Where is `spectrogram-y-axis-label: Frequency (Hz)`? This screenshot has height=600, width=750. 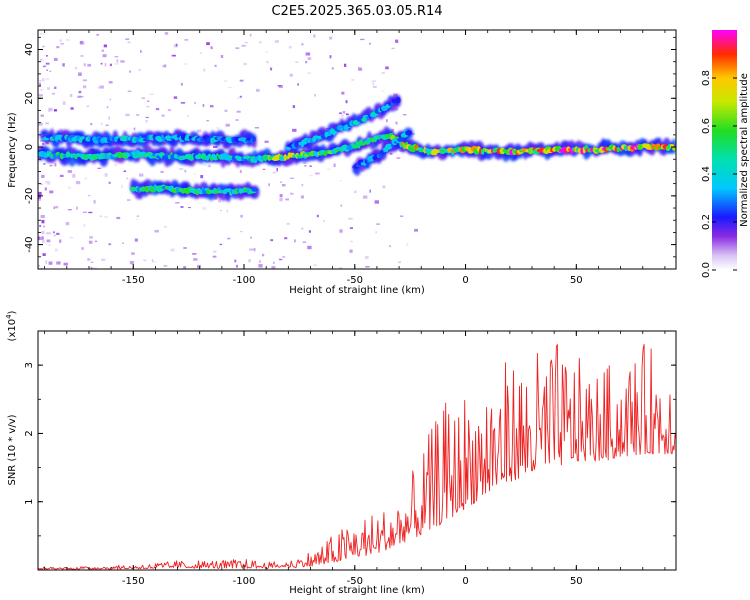
spectrogram-y-axis-label: Frequency (Hz) is located at coordinates (12, 150).